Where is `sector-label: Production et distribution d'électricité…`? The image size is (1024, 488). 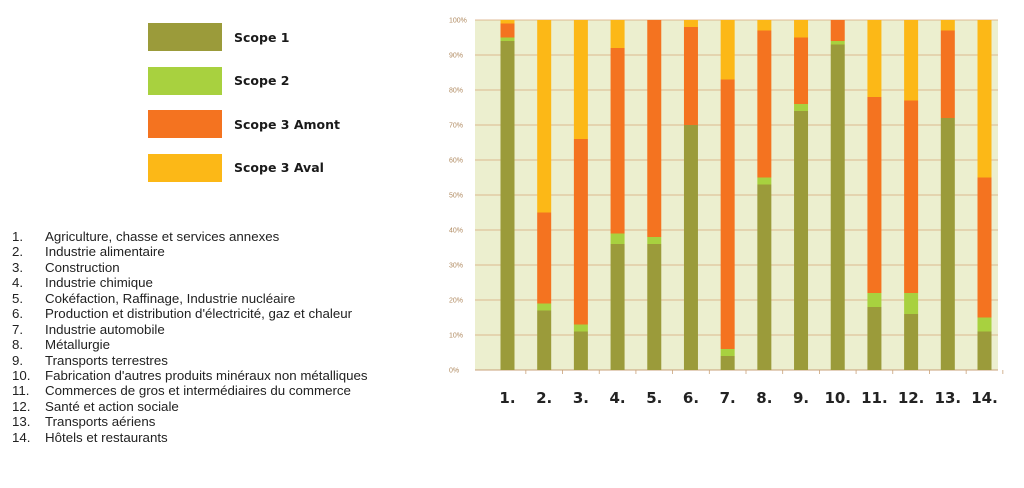 sector-label: Production et distribution d'électricité… is located at coordinates (199, 314).